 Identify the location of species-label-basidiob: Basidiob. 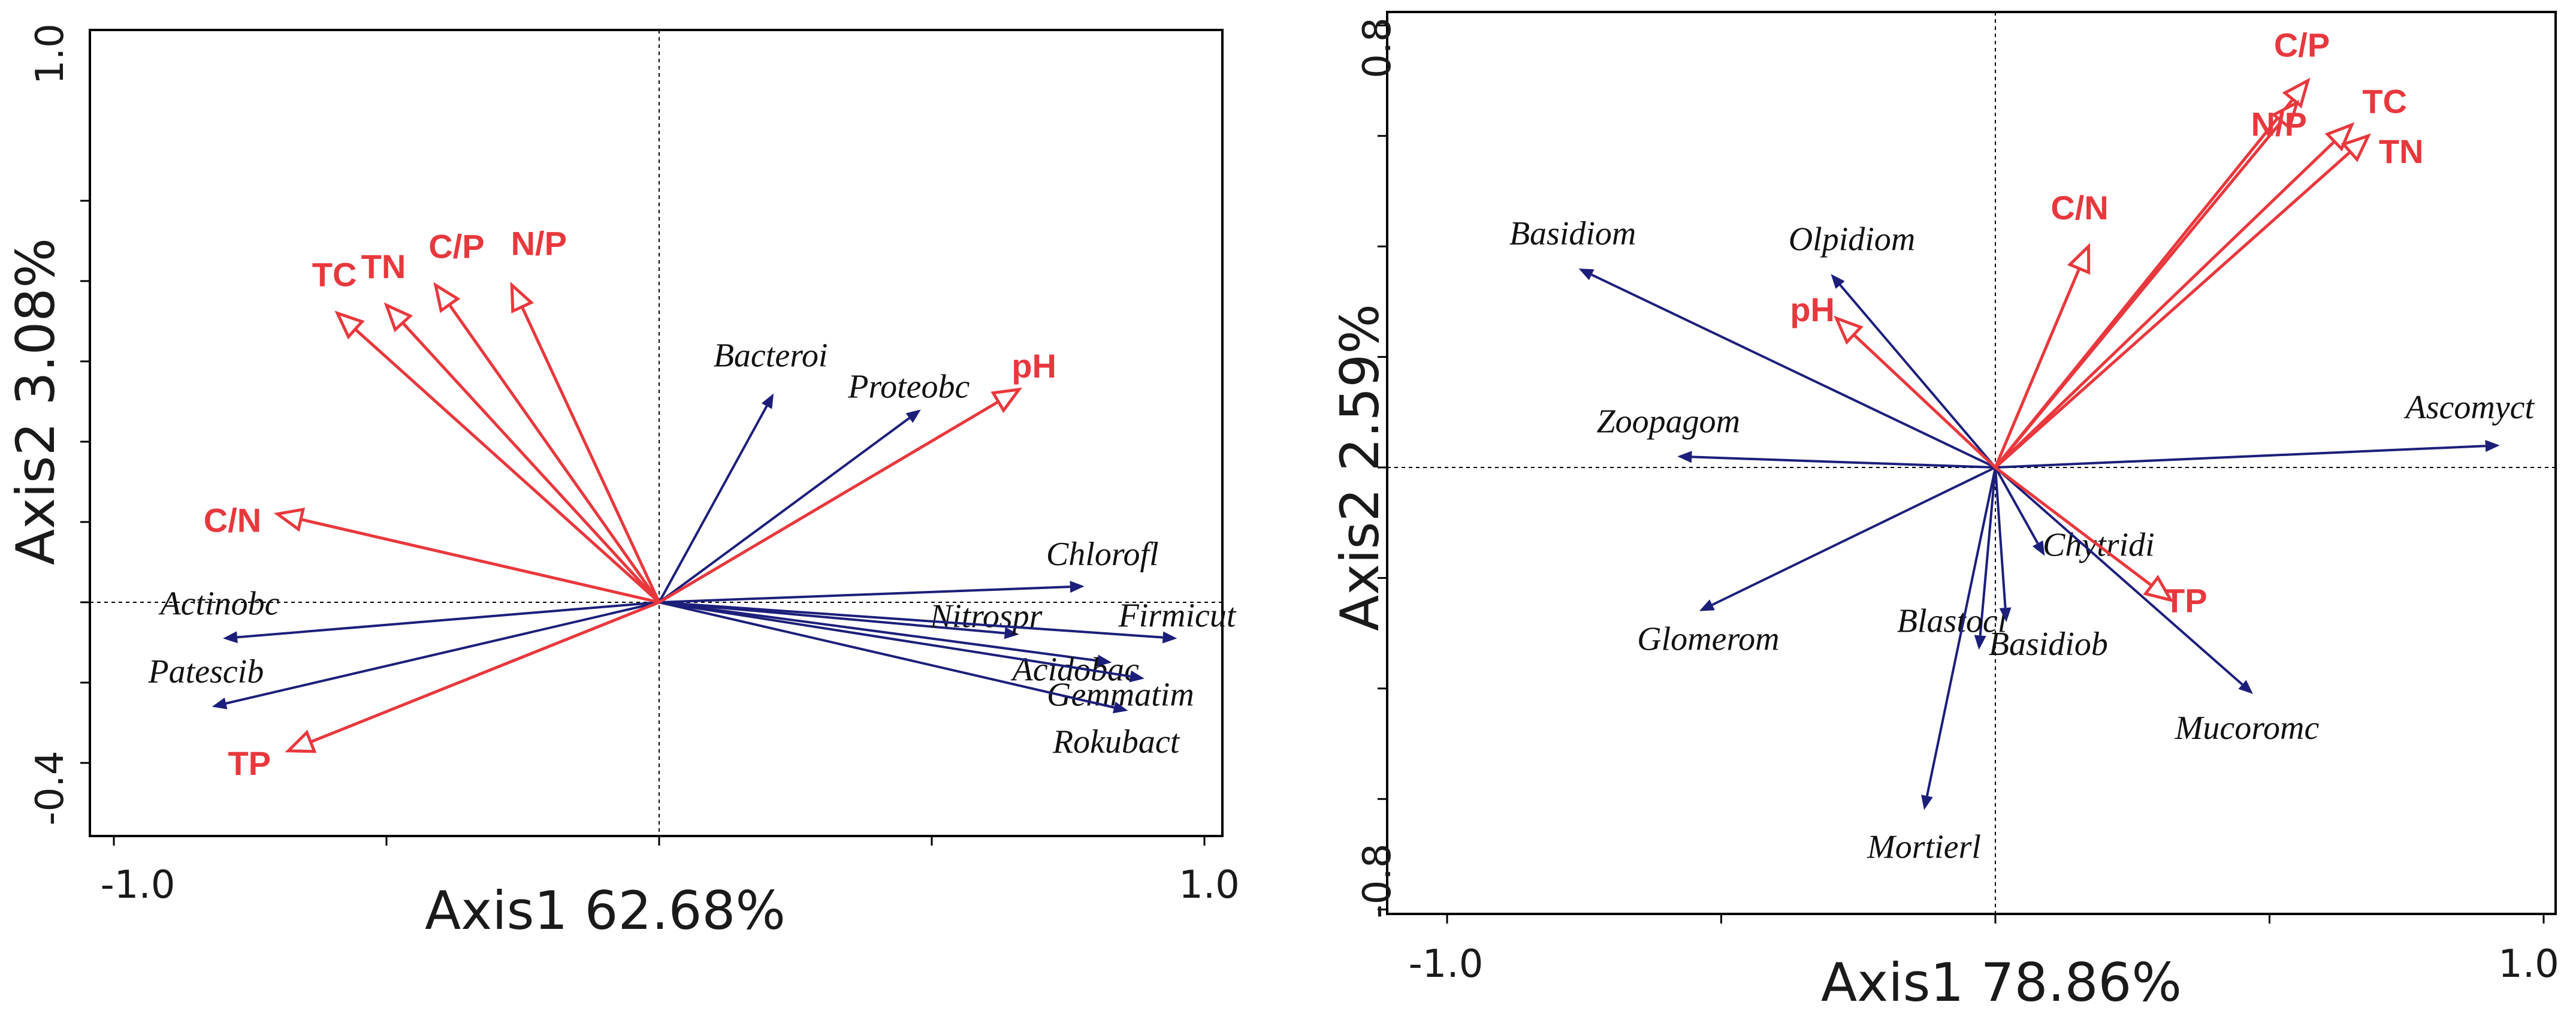
(2049, 644).